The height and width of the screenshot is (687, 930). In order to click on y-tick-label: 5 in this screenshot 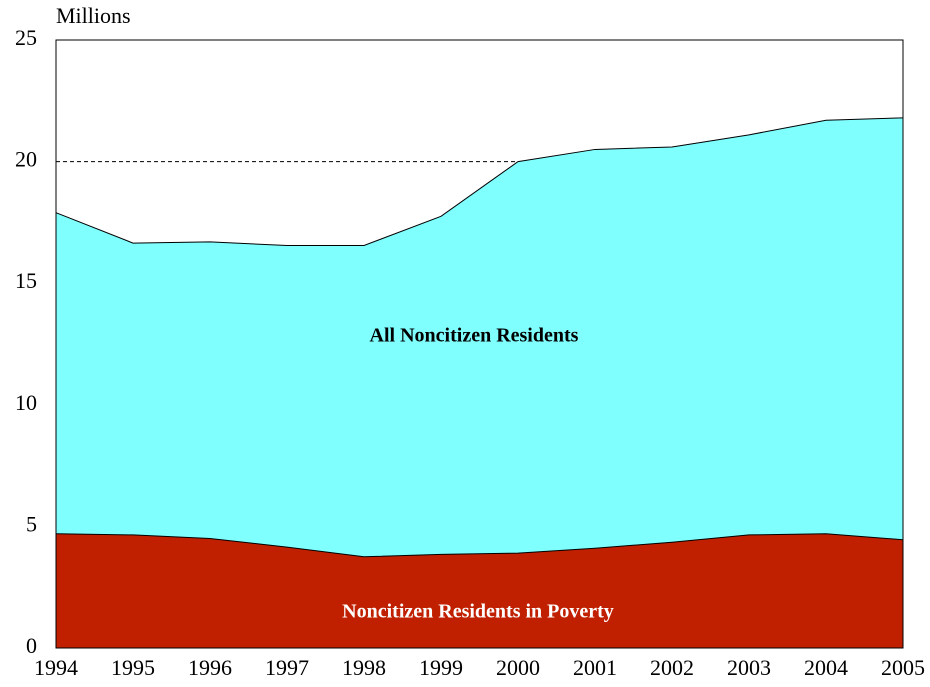, I will do `click(31, 523)`.